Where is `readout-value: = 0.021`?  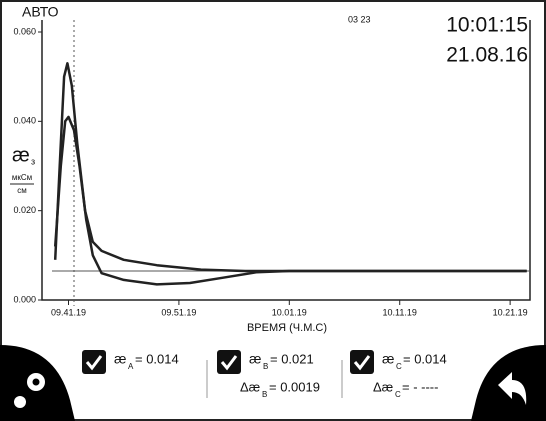
readout-value: = 0.021 is located at coordinates (292, 358).